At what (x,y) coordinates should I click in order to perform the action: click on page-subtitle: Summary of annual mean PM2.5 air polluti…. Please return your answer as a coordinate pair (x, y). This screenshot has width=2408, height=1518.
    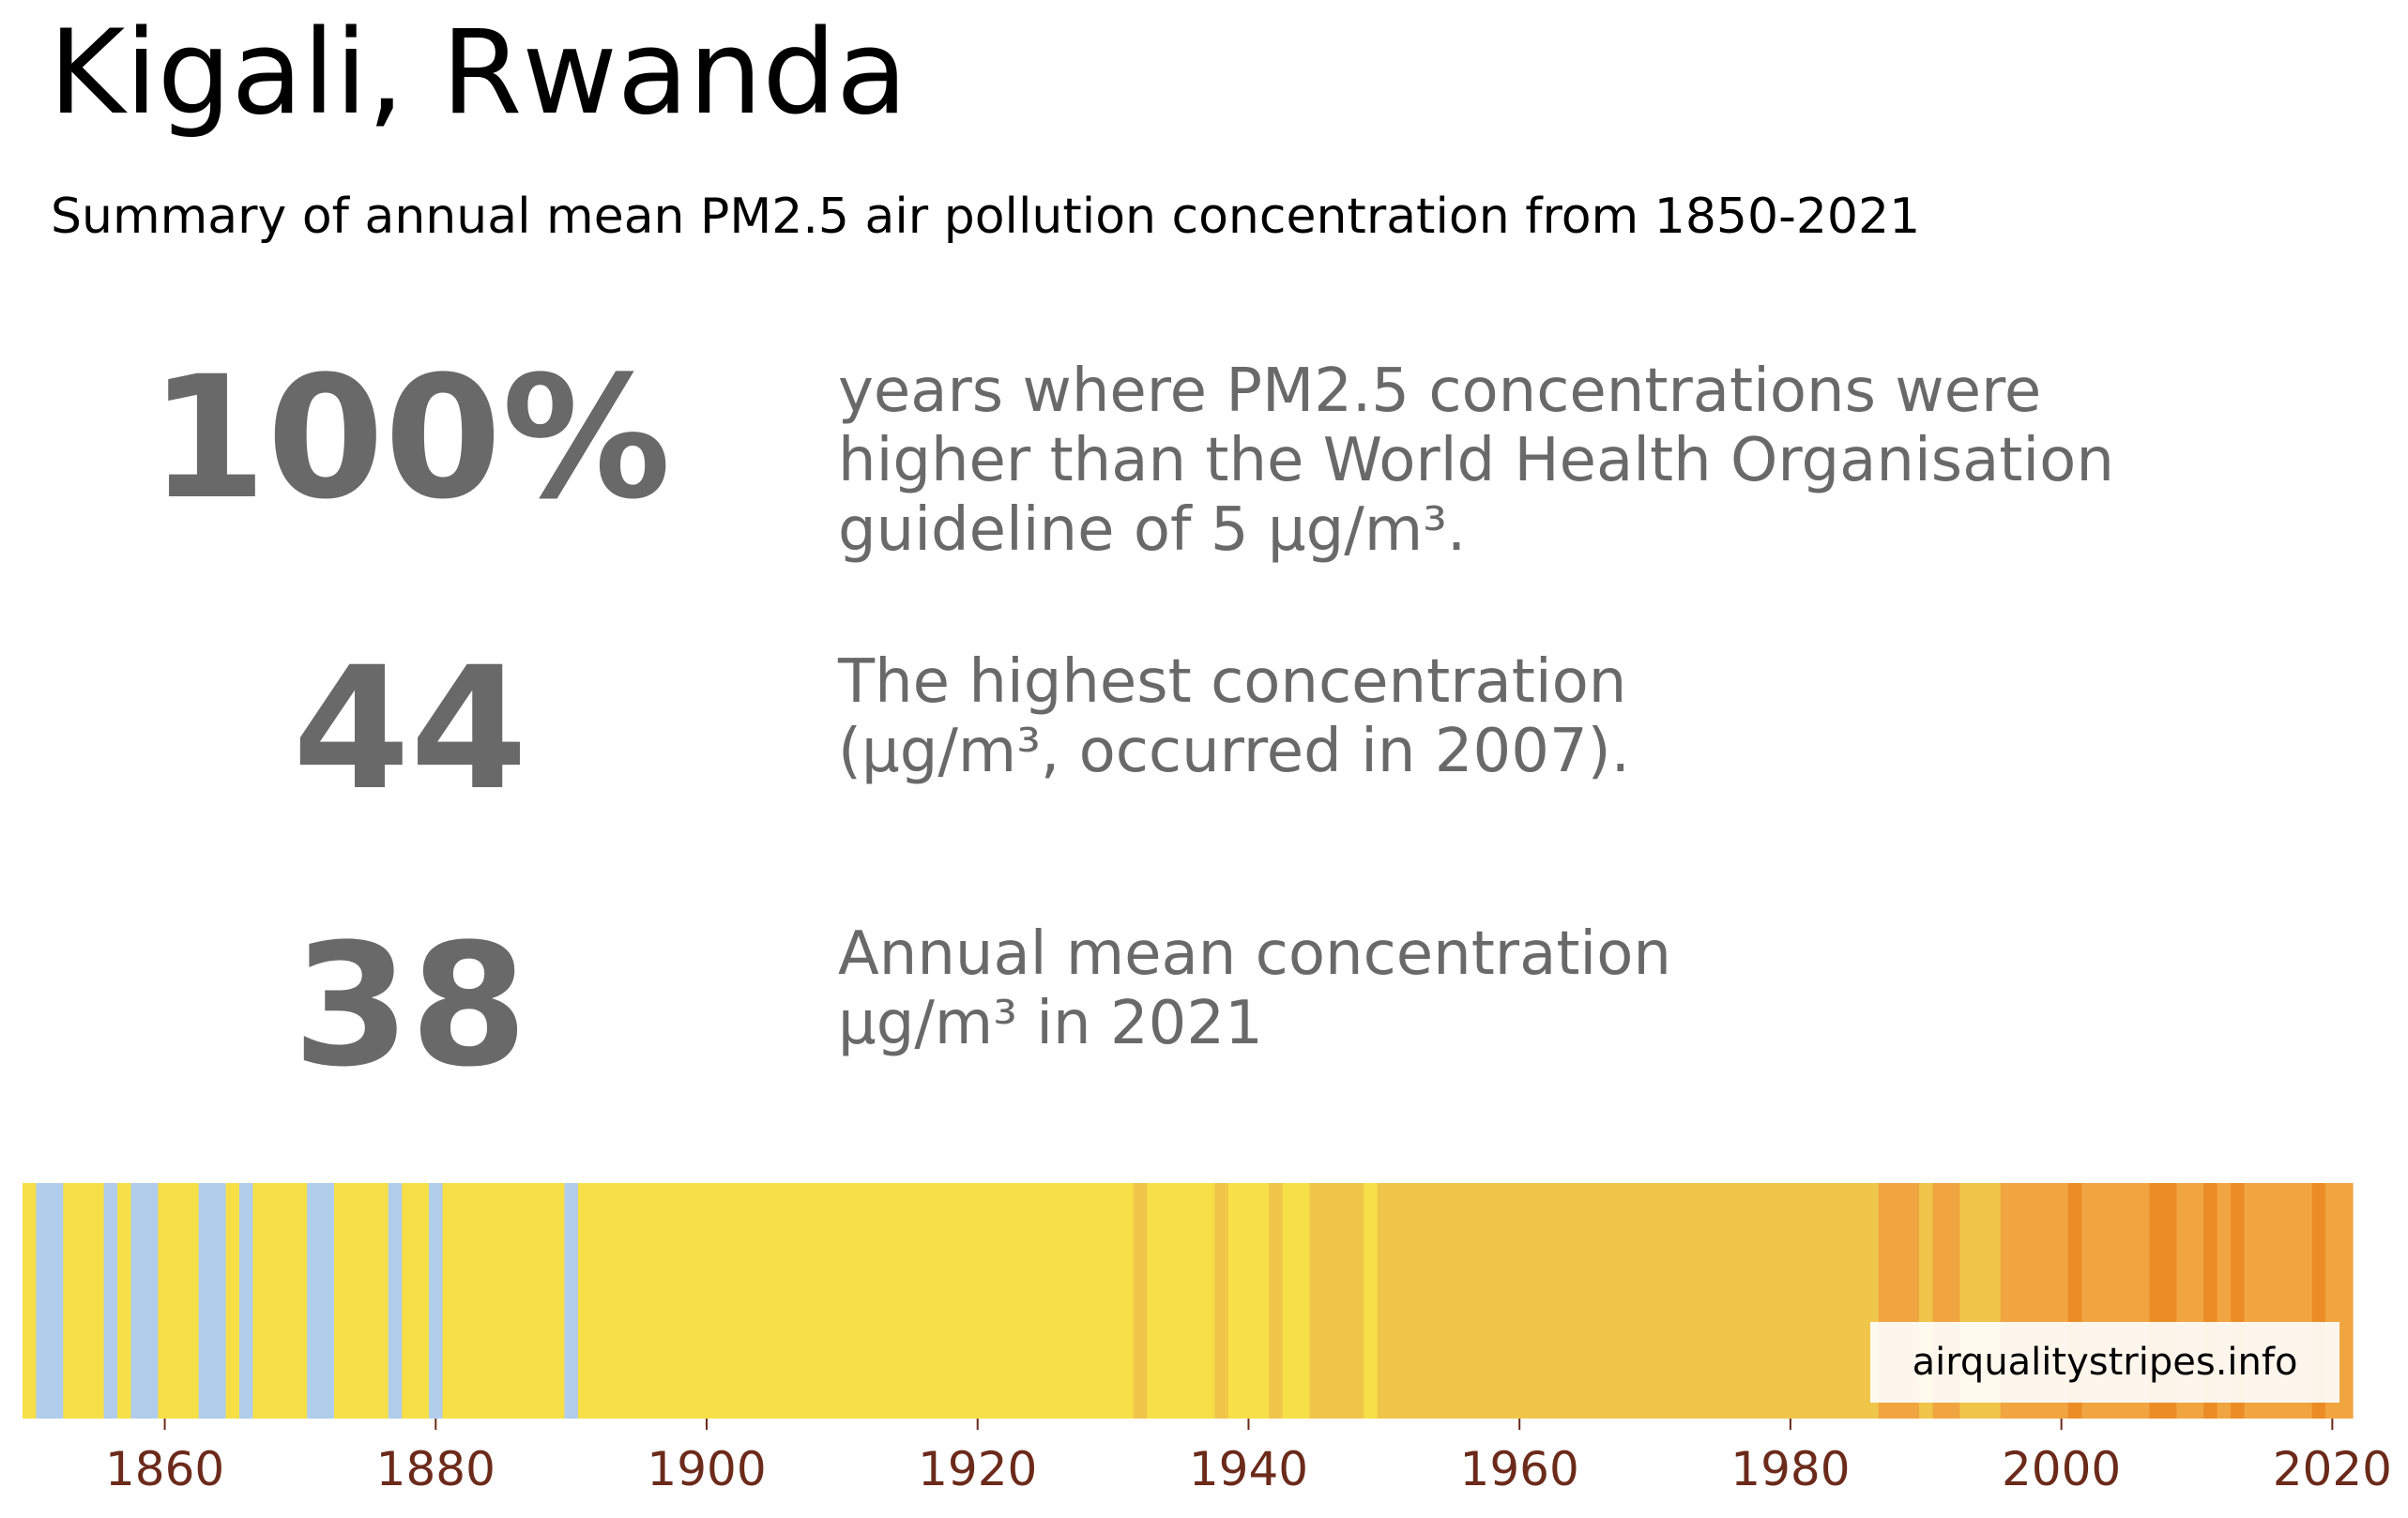
    Looking at the image, I should click on (986, 217).